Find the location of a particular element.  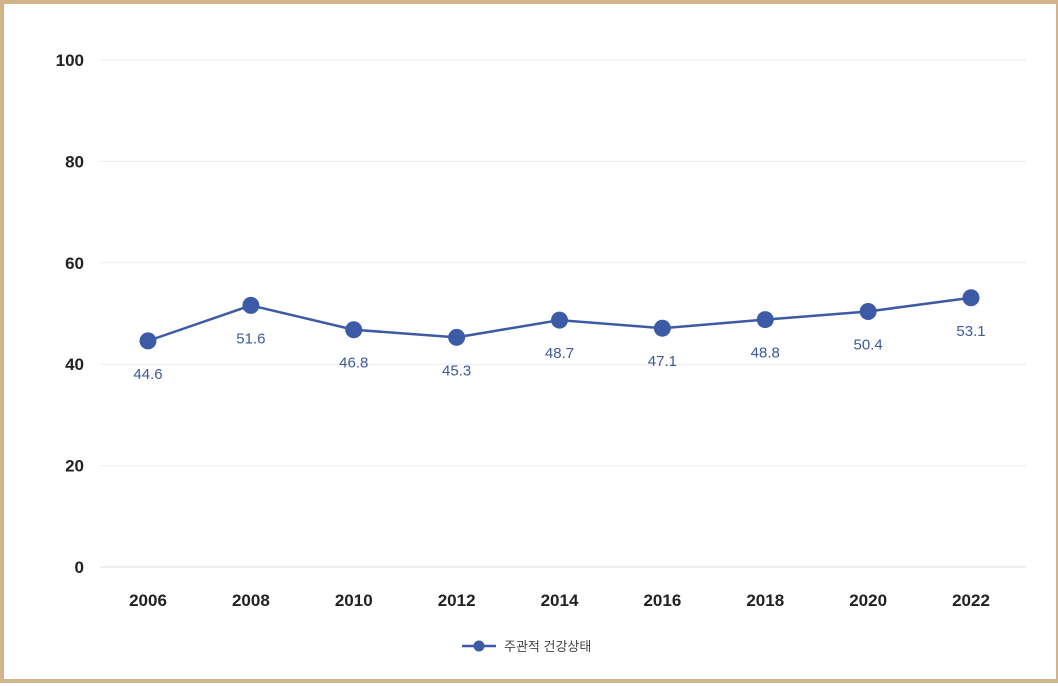

data-point-2014 is located at coordinates (559, 320).